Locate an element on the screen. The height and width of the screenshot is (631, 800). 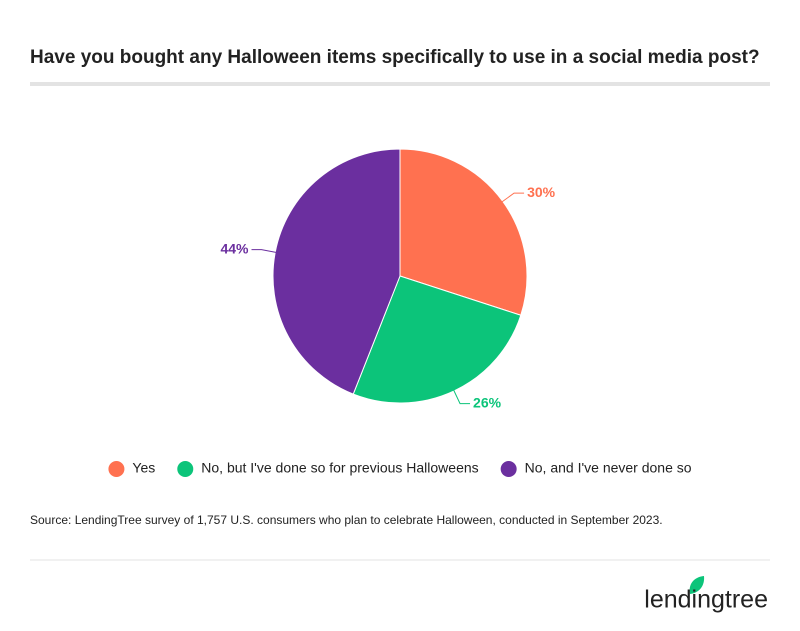
value-label: 26% is located at coordinates (487, 402).